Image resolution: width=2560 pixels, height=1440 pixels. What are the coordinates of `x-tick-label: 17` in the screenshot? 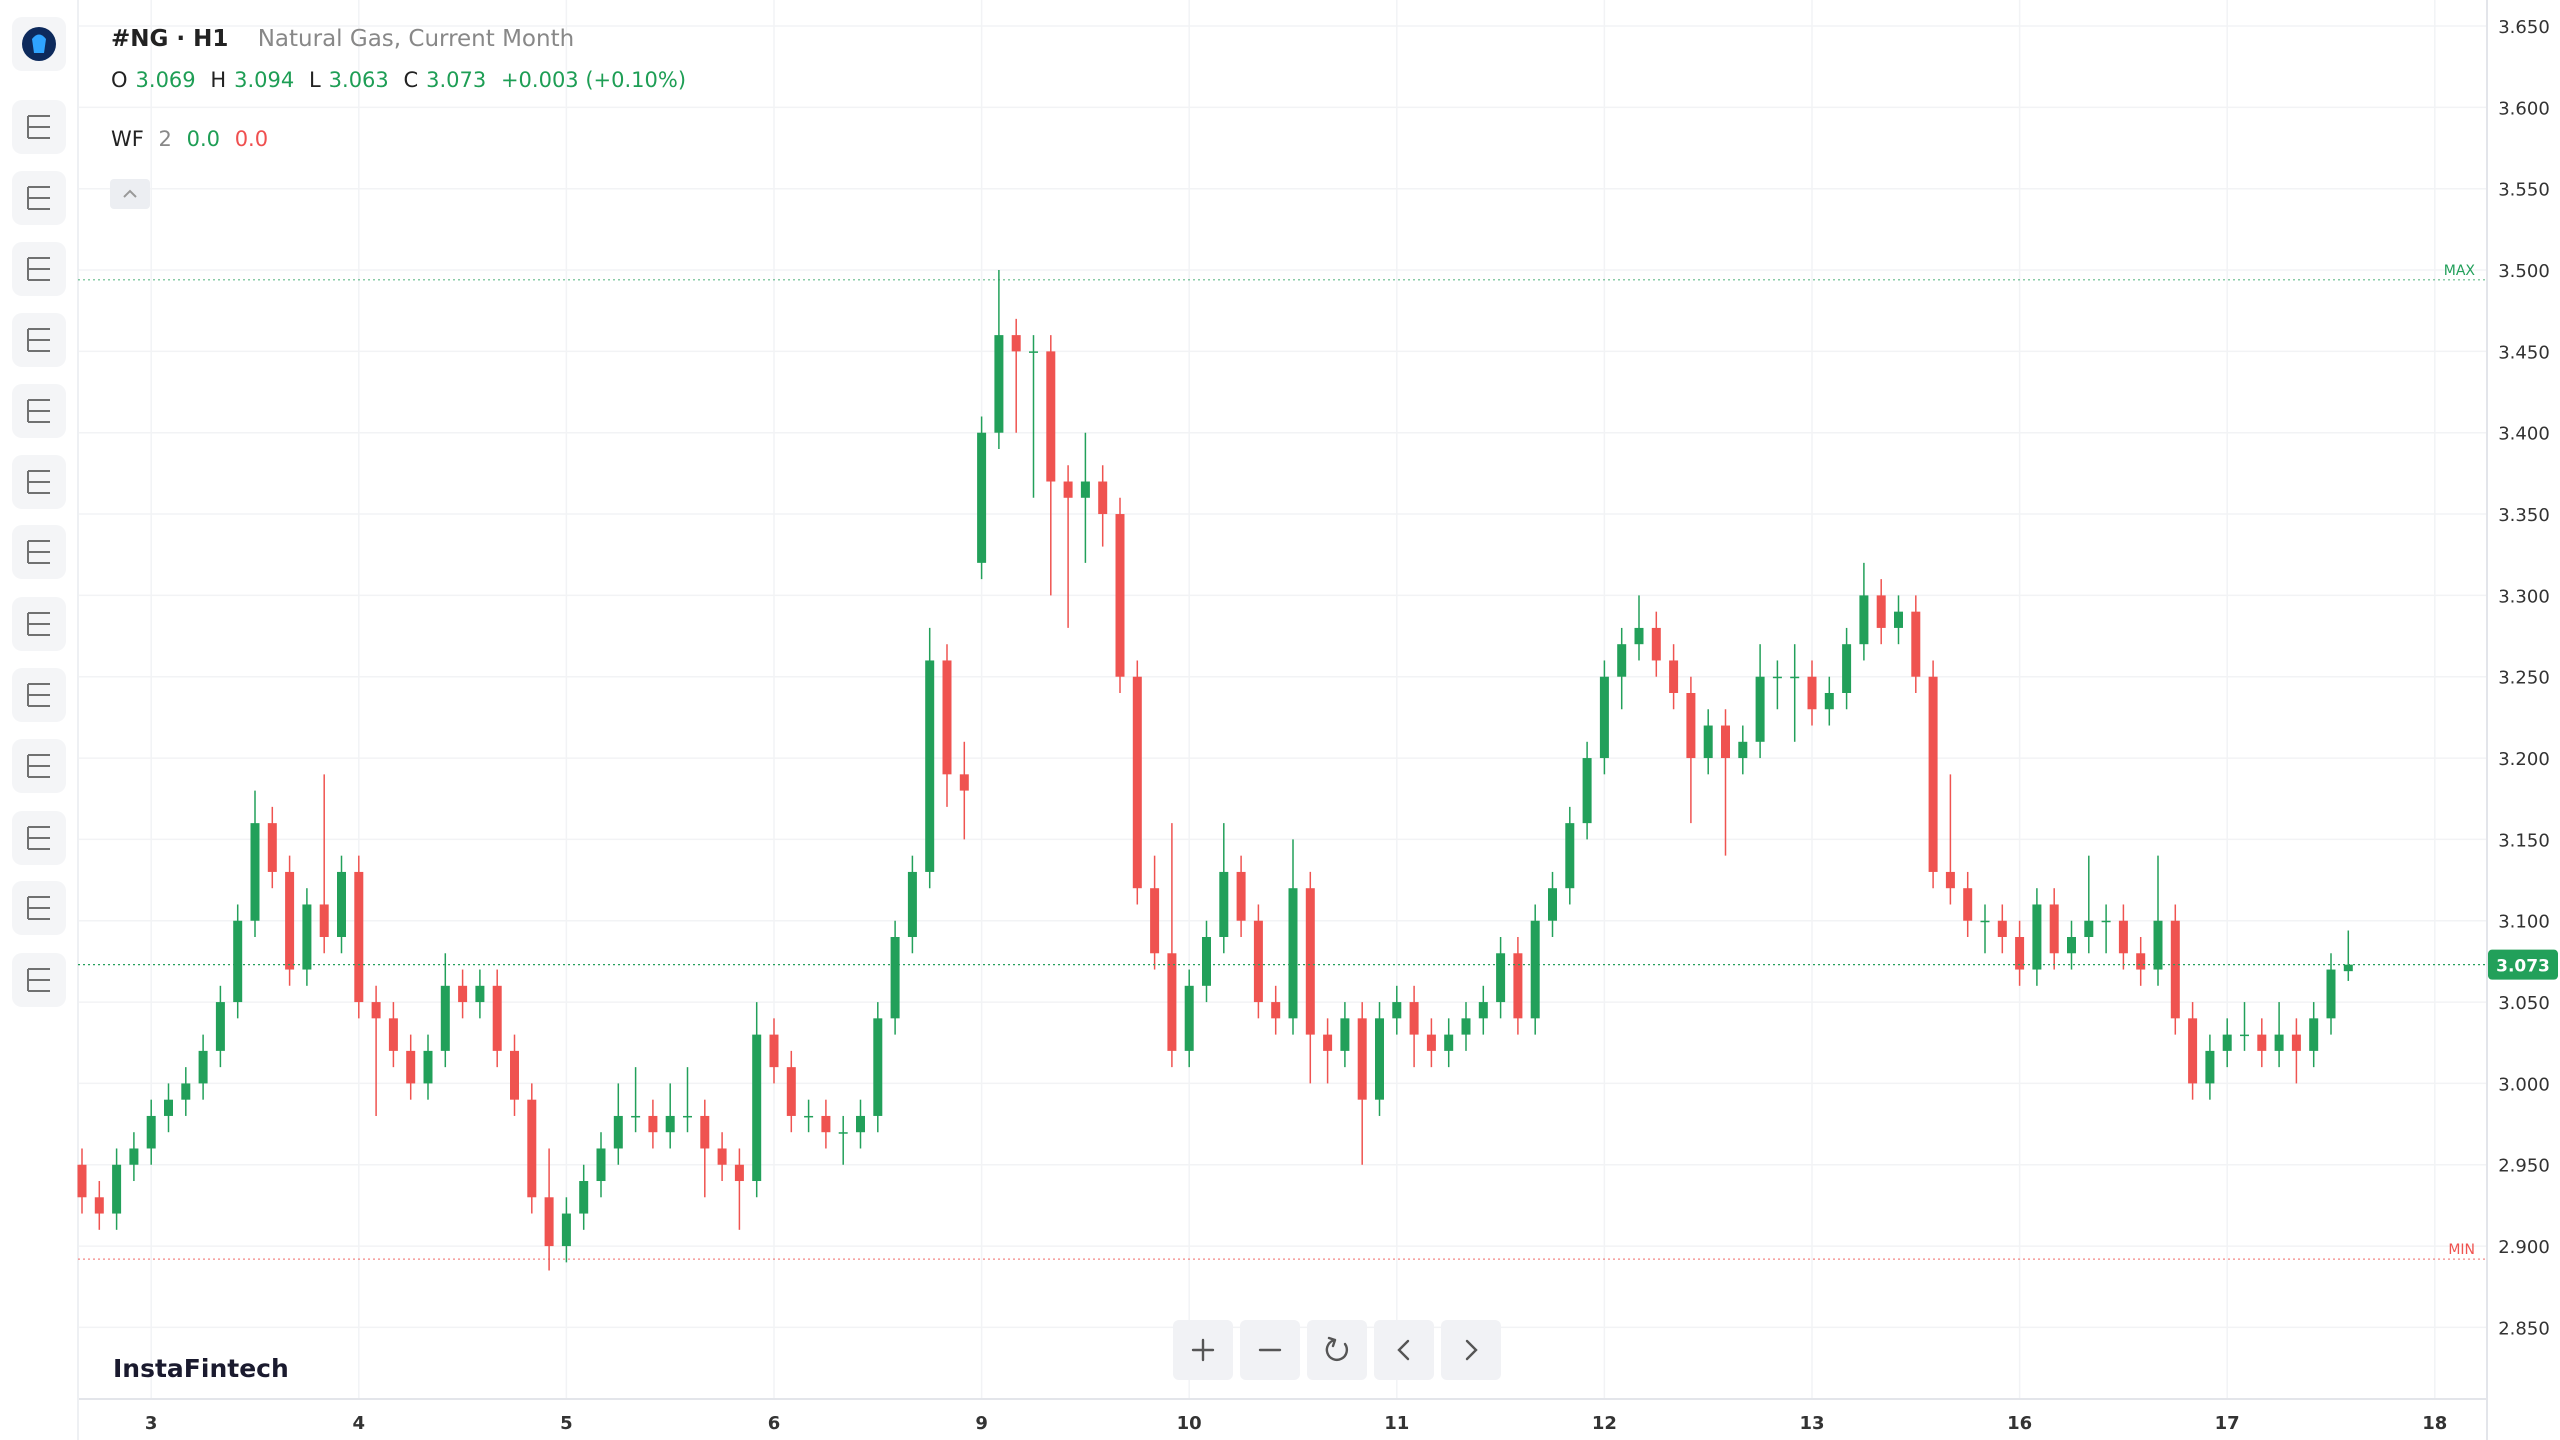 It's located at (2227, 1423).